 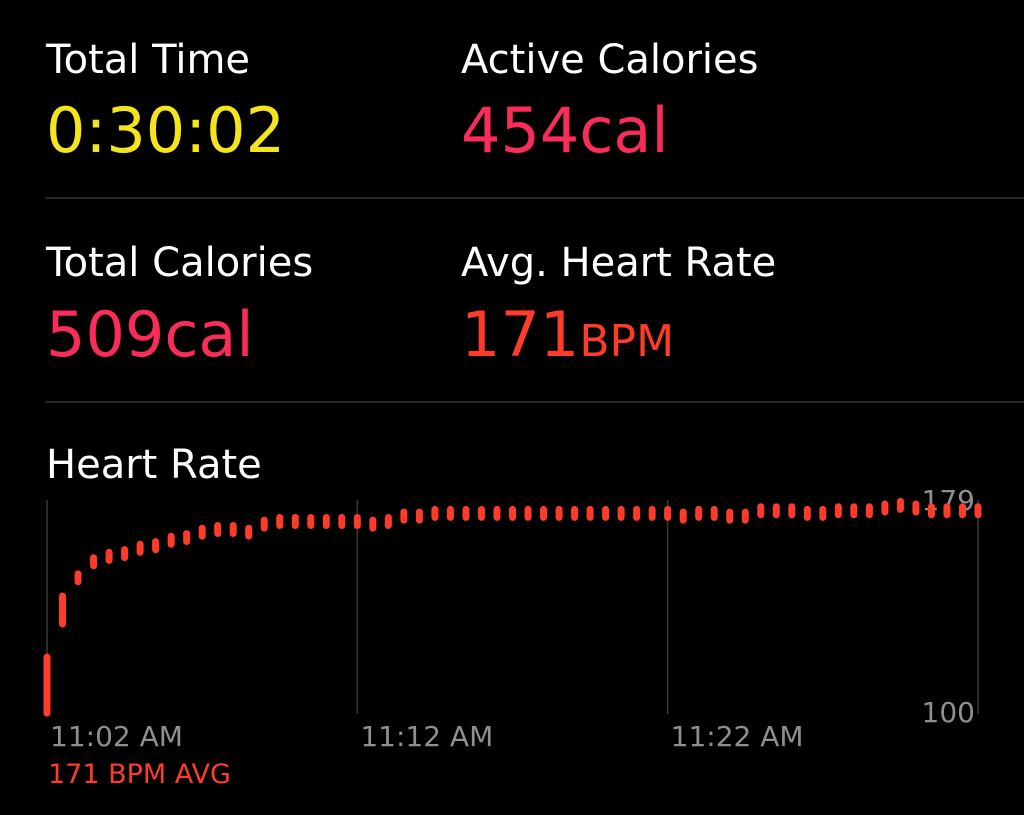 I want to click on metric-value: 171BPM, so click(x=567, y=334).